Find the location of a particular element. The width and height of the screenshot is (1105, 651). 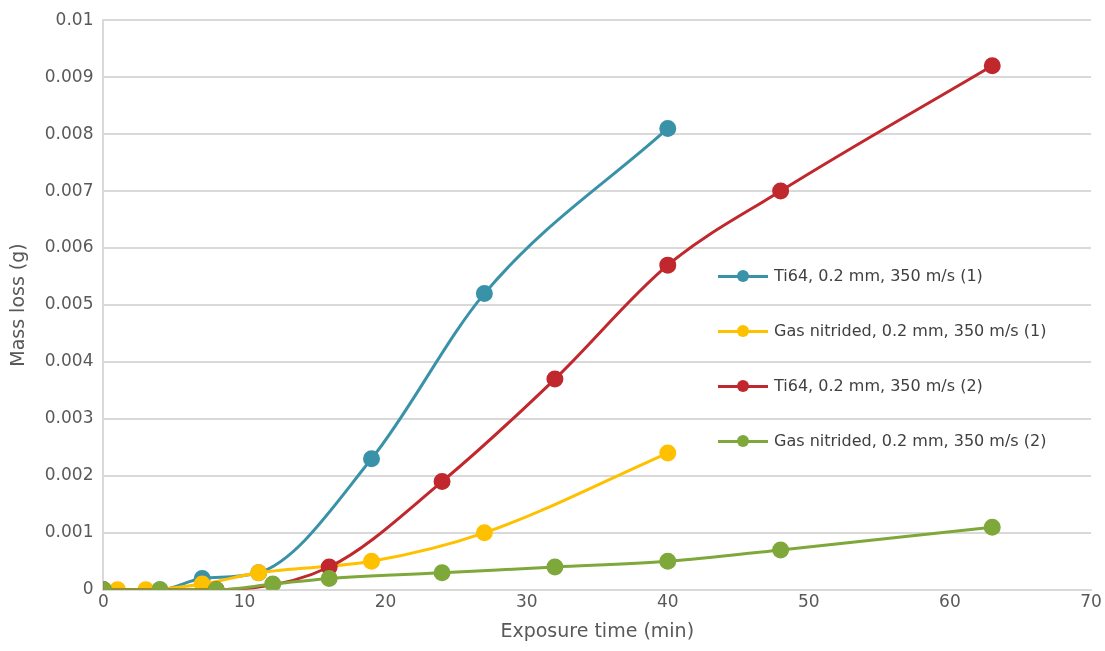

y-tick-label: 0.002 is located at coordinates (69, 474).